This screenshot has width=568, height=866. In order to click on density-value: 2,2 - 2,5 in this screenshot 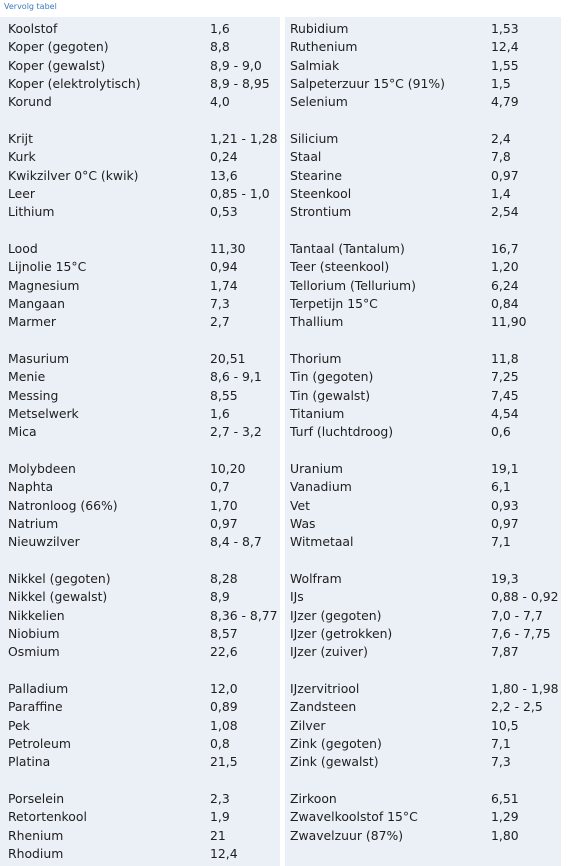, I will do `click(517, 707)`.